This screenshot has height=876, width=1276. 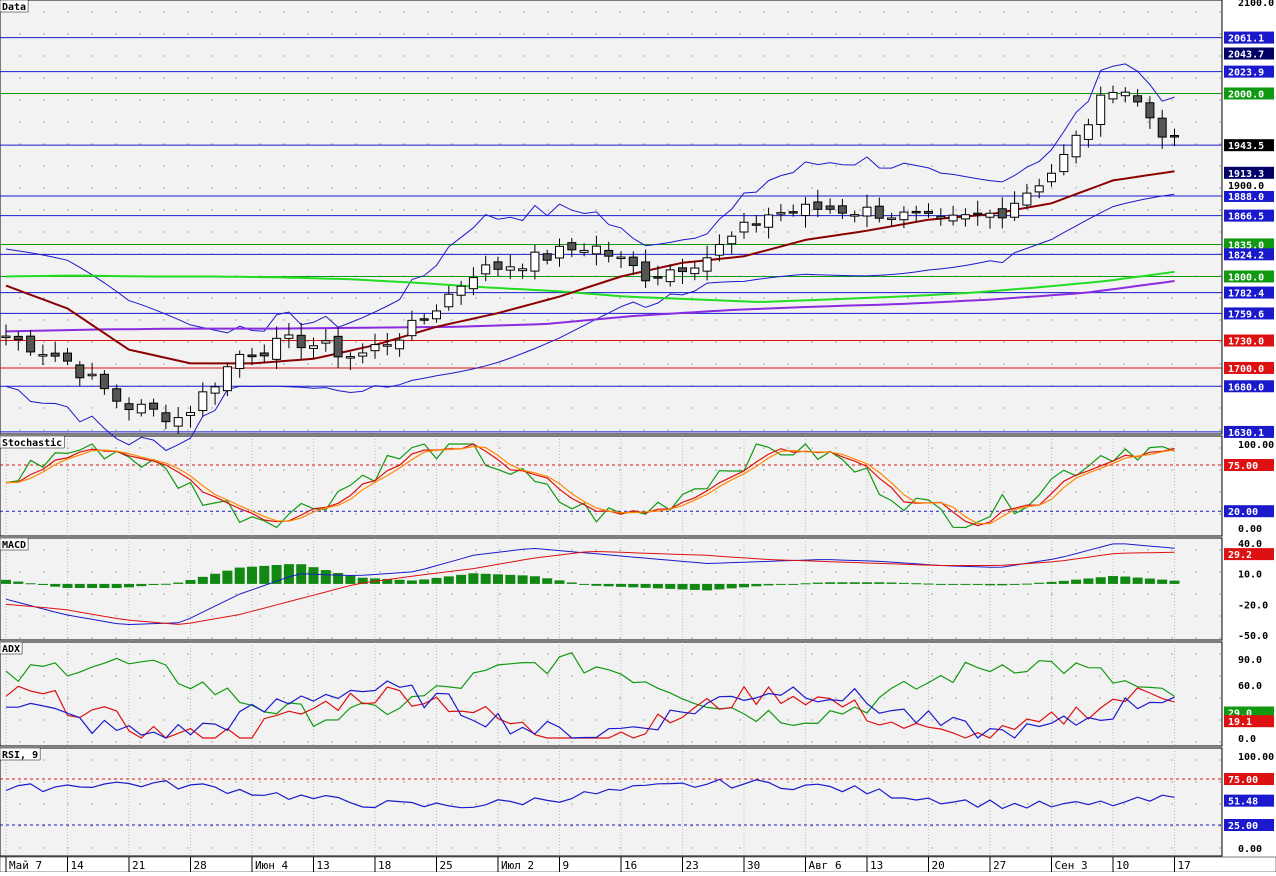 What do you see at coordinates (590, 486) in the screenshot?
I see `stoch-k` at bounding box center [590, 486].